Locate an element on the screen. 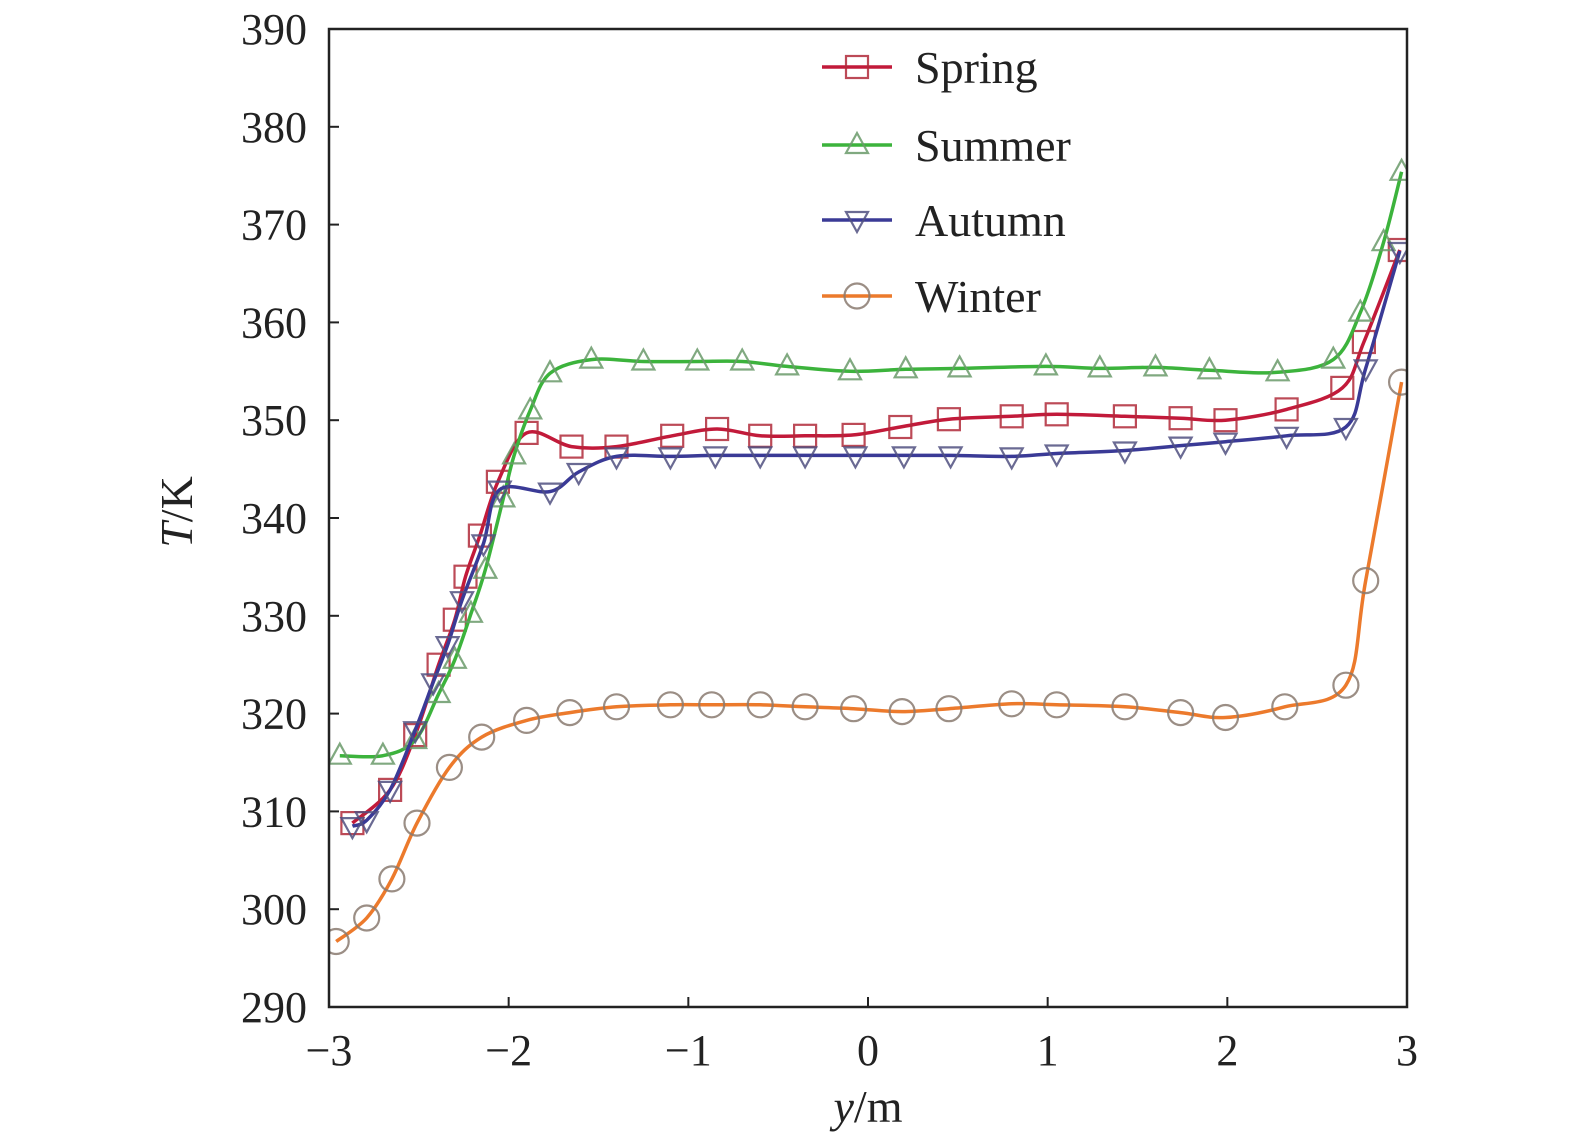 This screenshot has width=1575, height=1140. y-tick-label: 360 is located at coordinates (274, 322).